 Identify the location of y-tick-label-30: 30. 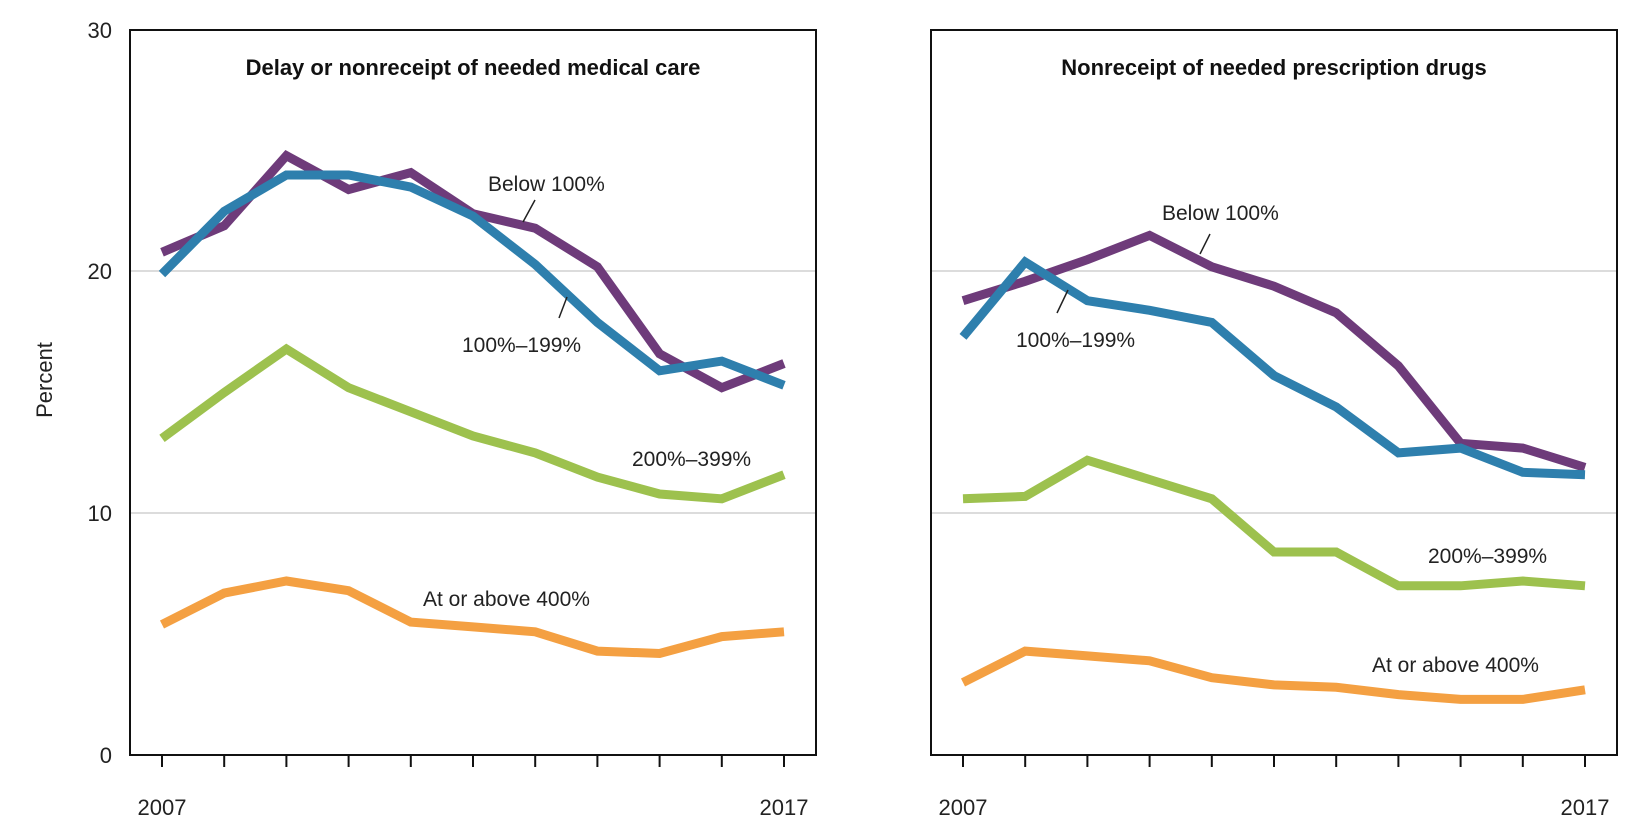
(100, 30).